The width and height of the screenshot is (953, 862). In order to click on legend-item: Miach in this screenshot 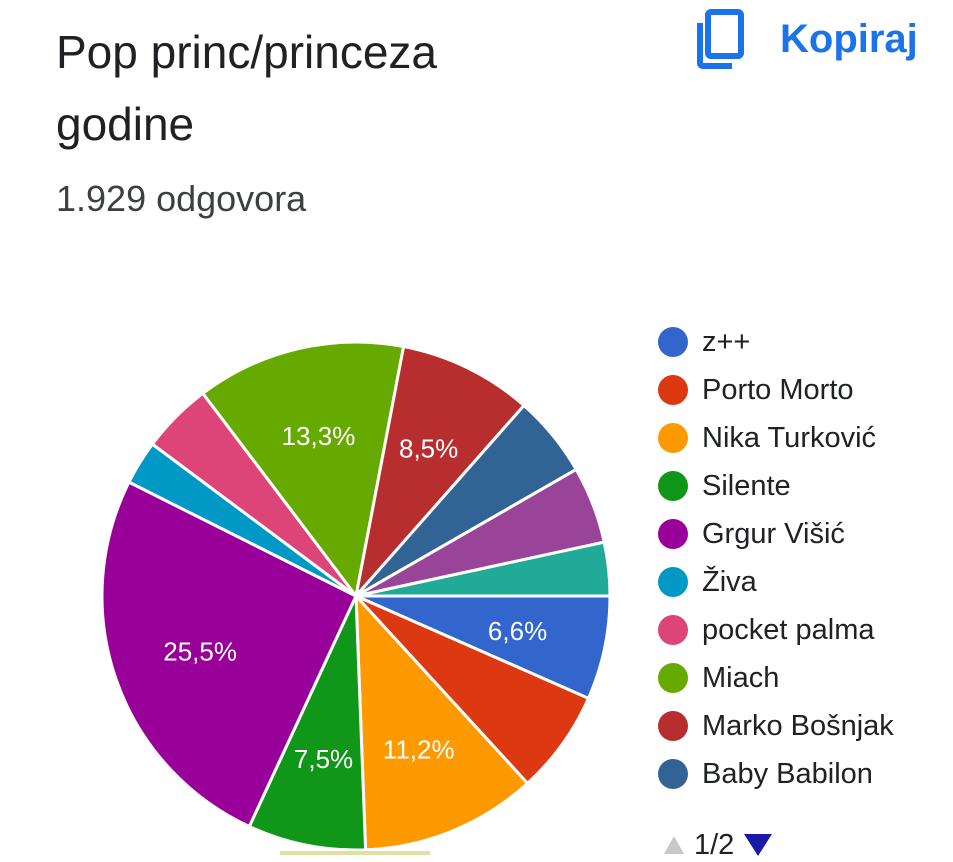, I will do `click(776, 678)`.